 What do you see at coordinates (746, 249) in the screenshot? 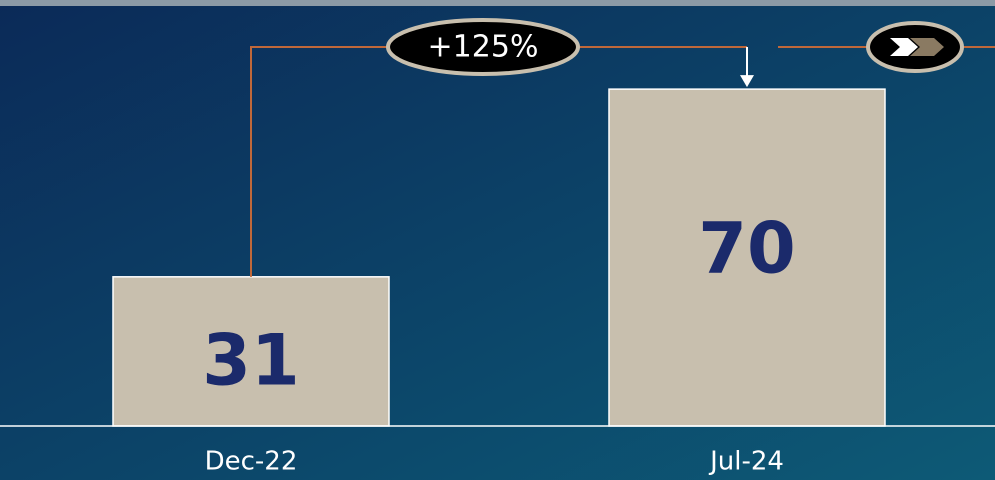
I see `value-label: 70` at bounding box center [746, 249].